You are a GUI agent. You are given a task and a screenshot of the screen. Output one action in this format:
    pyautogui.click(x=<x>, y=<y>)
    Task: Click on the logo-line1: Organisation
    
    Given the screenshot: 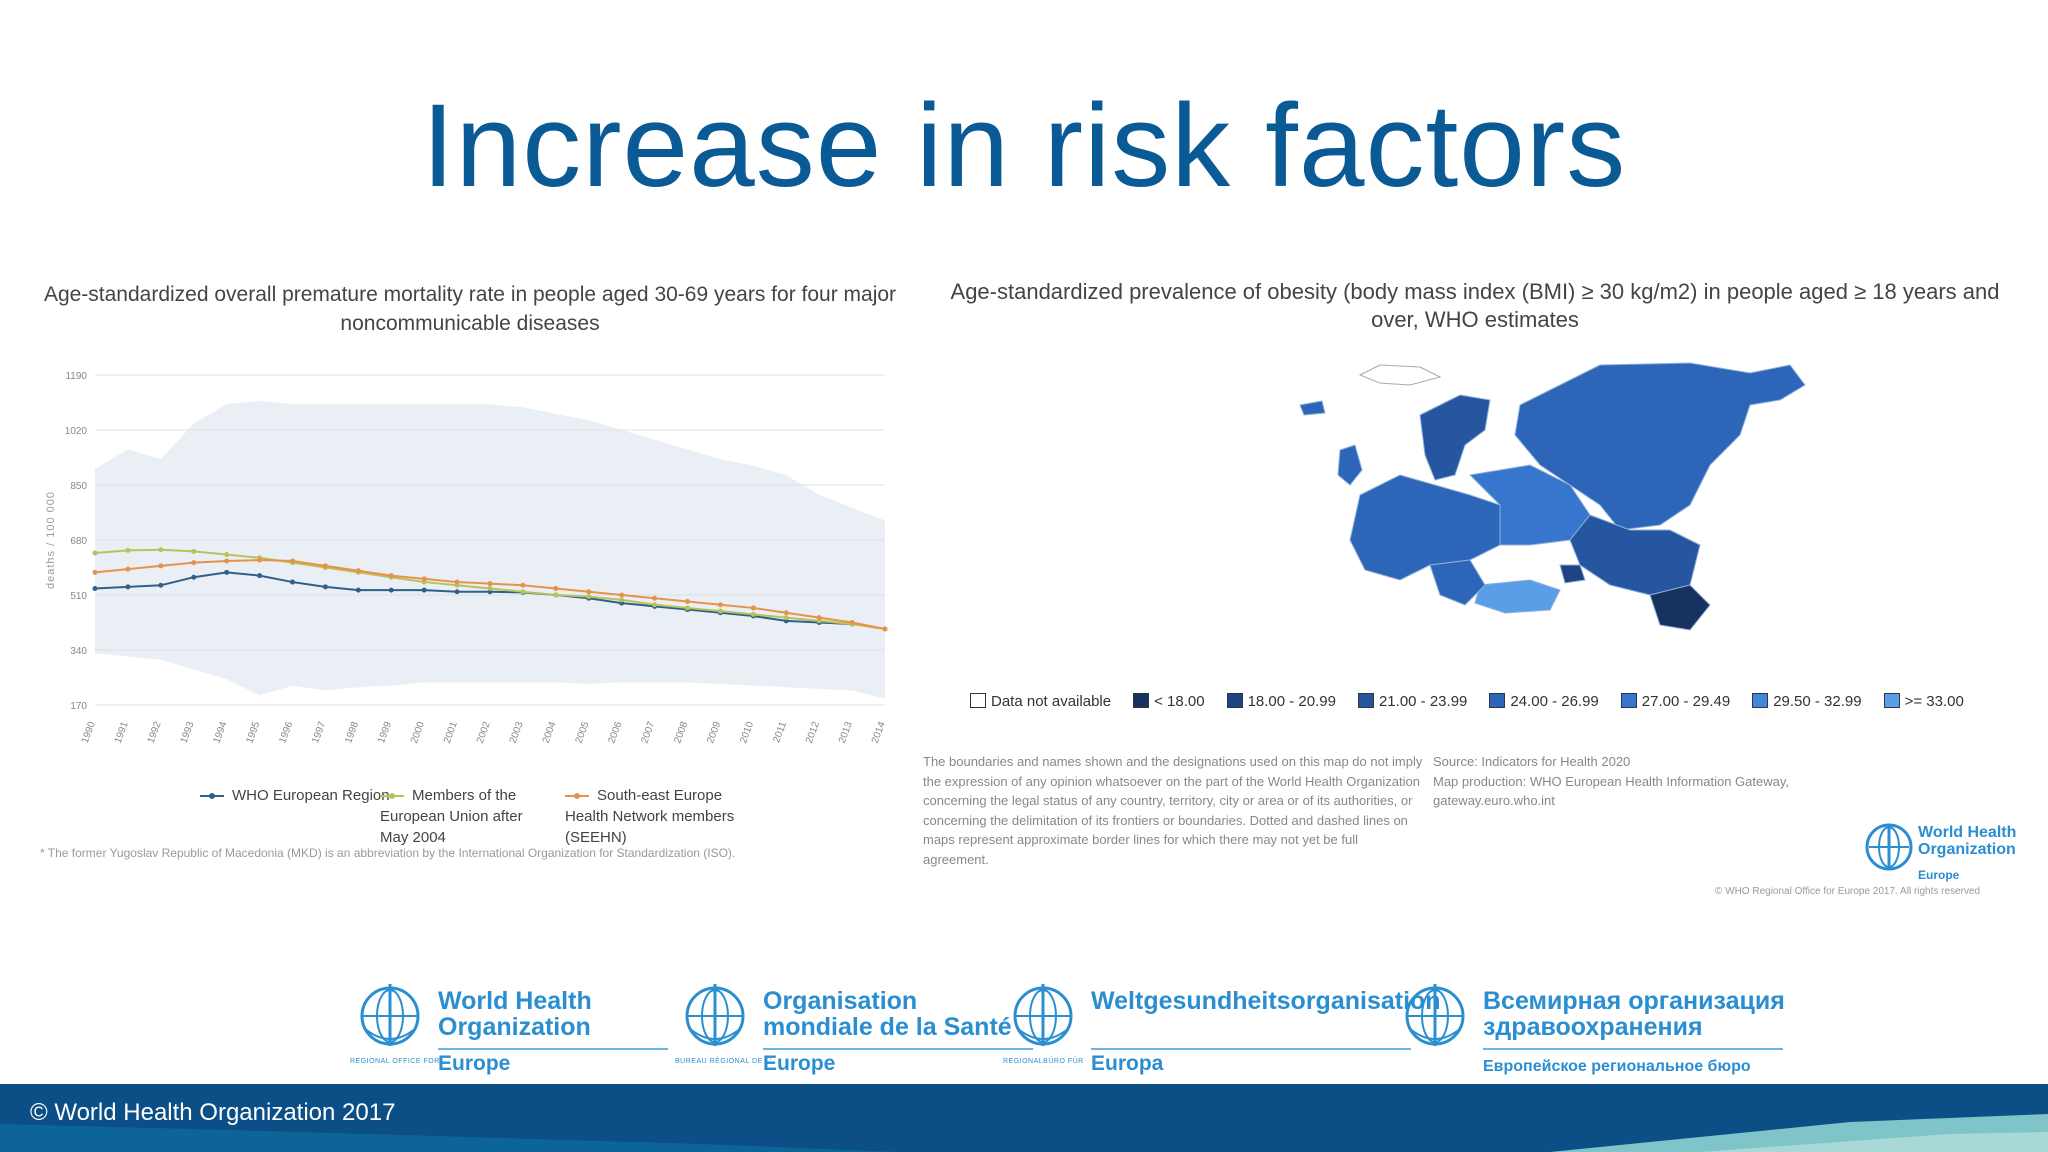 What is the action you would take?
    pyautogui.click(x=840, y=1001)
    